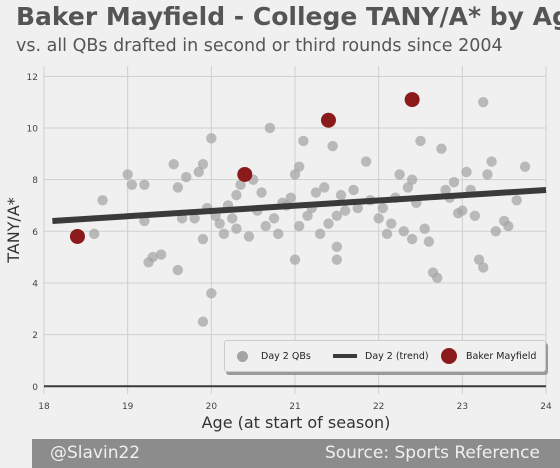 This screenshot has height=468, width=560. I want to click on trend-line, so click(299, 205).